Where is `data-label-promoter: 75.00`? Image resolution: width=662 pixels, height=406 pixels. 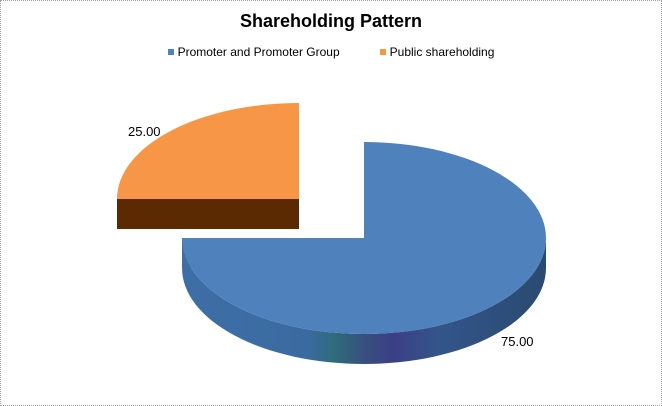
data-label-promoter: 75.00 is located at coordinates (517, 341).